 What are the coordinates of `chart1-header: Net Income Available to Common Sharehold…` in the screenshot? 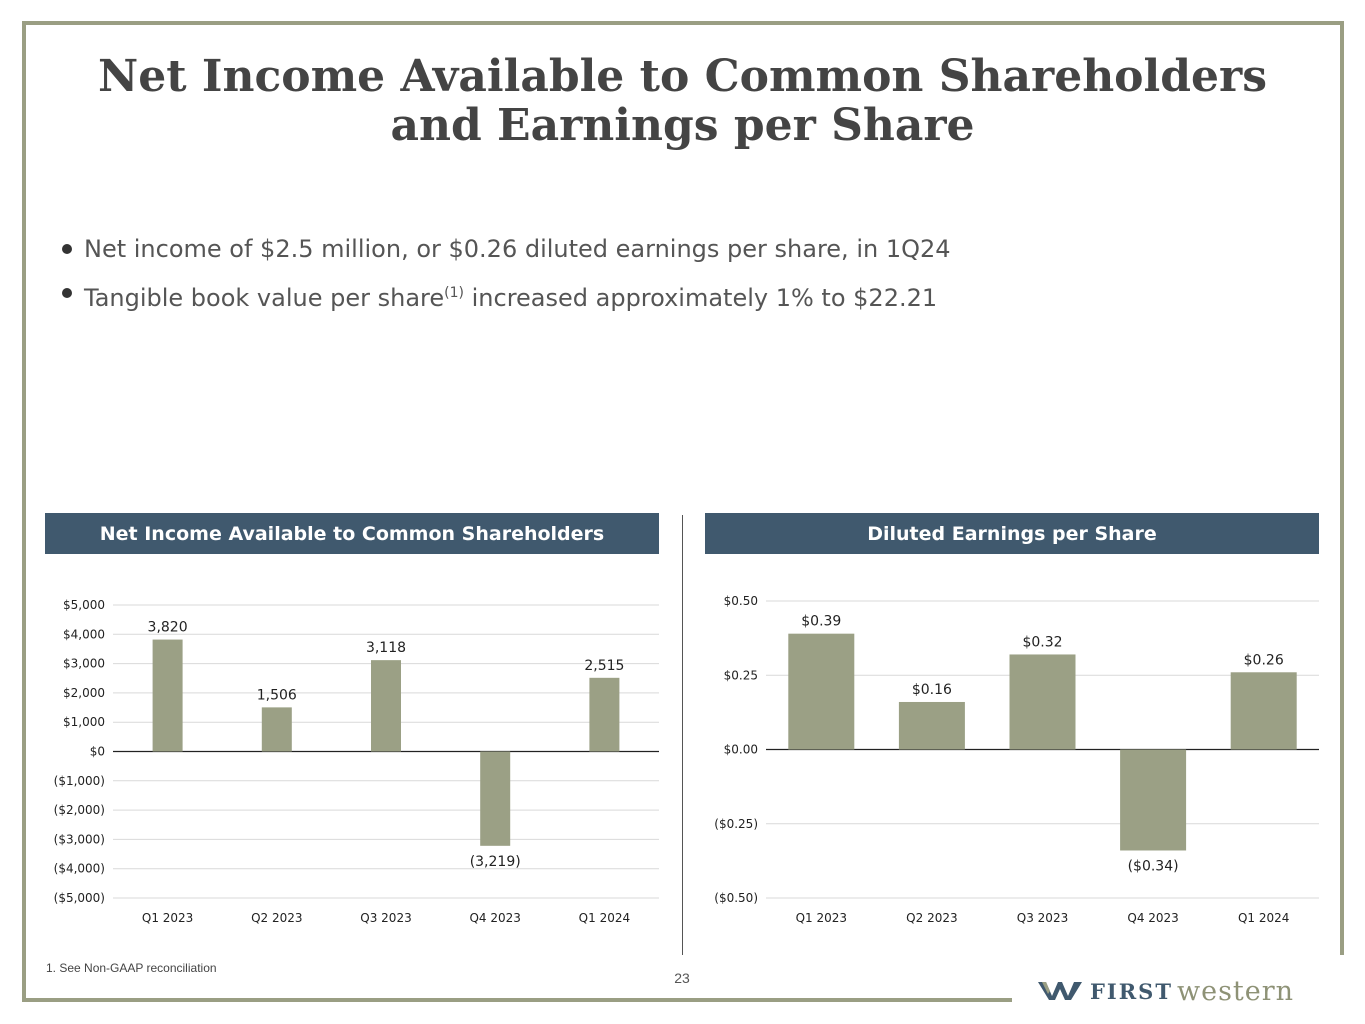 It's located at (352, 533).